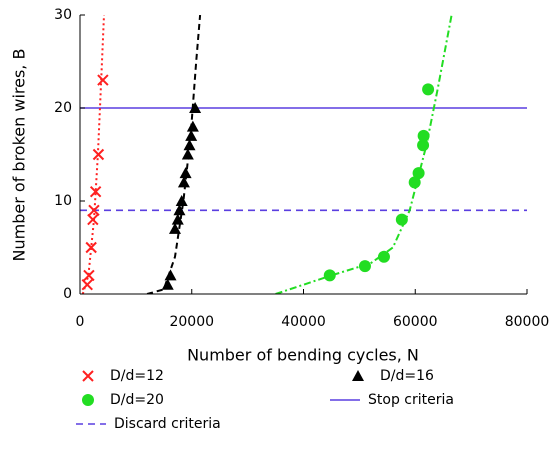  Describe the element at coordinates (303, 355) in the screenshot. I see `x-axis-title: Number of bending cycles, N` at that location.